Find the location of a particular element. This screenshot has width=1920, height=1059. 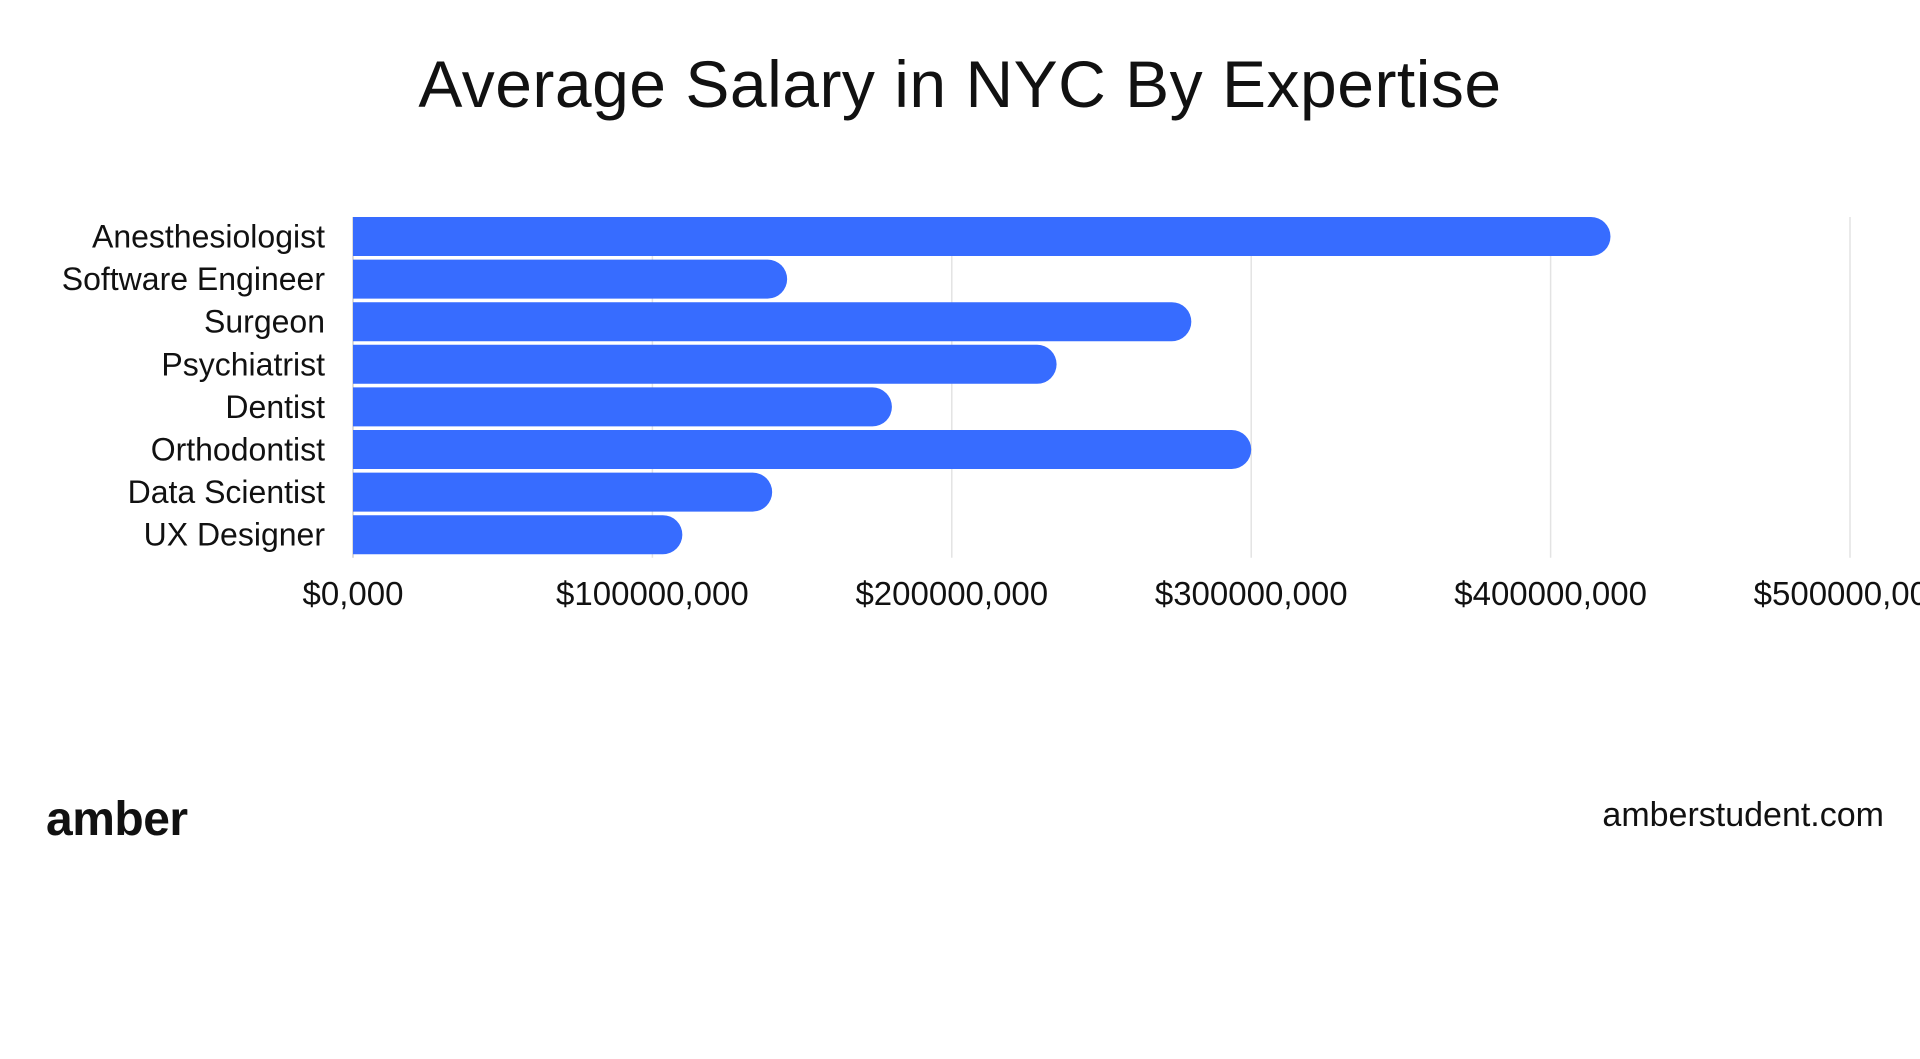

category-label: UX Designer is located at coordinates (235, 535).